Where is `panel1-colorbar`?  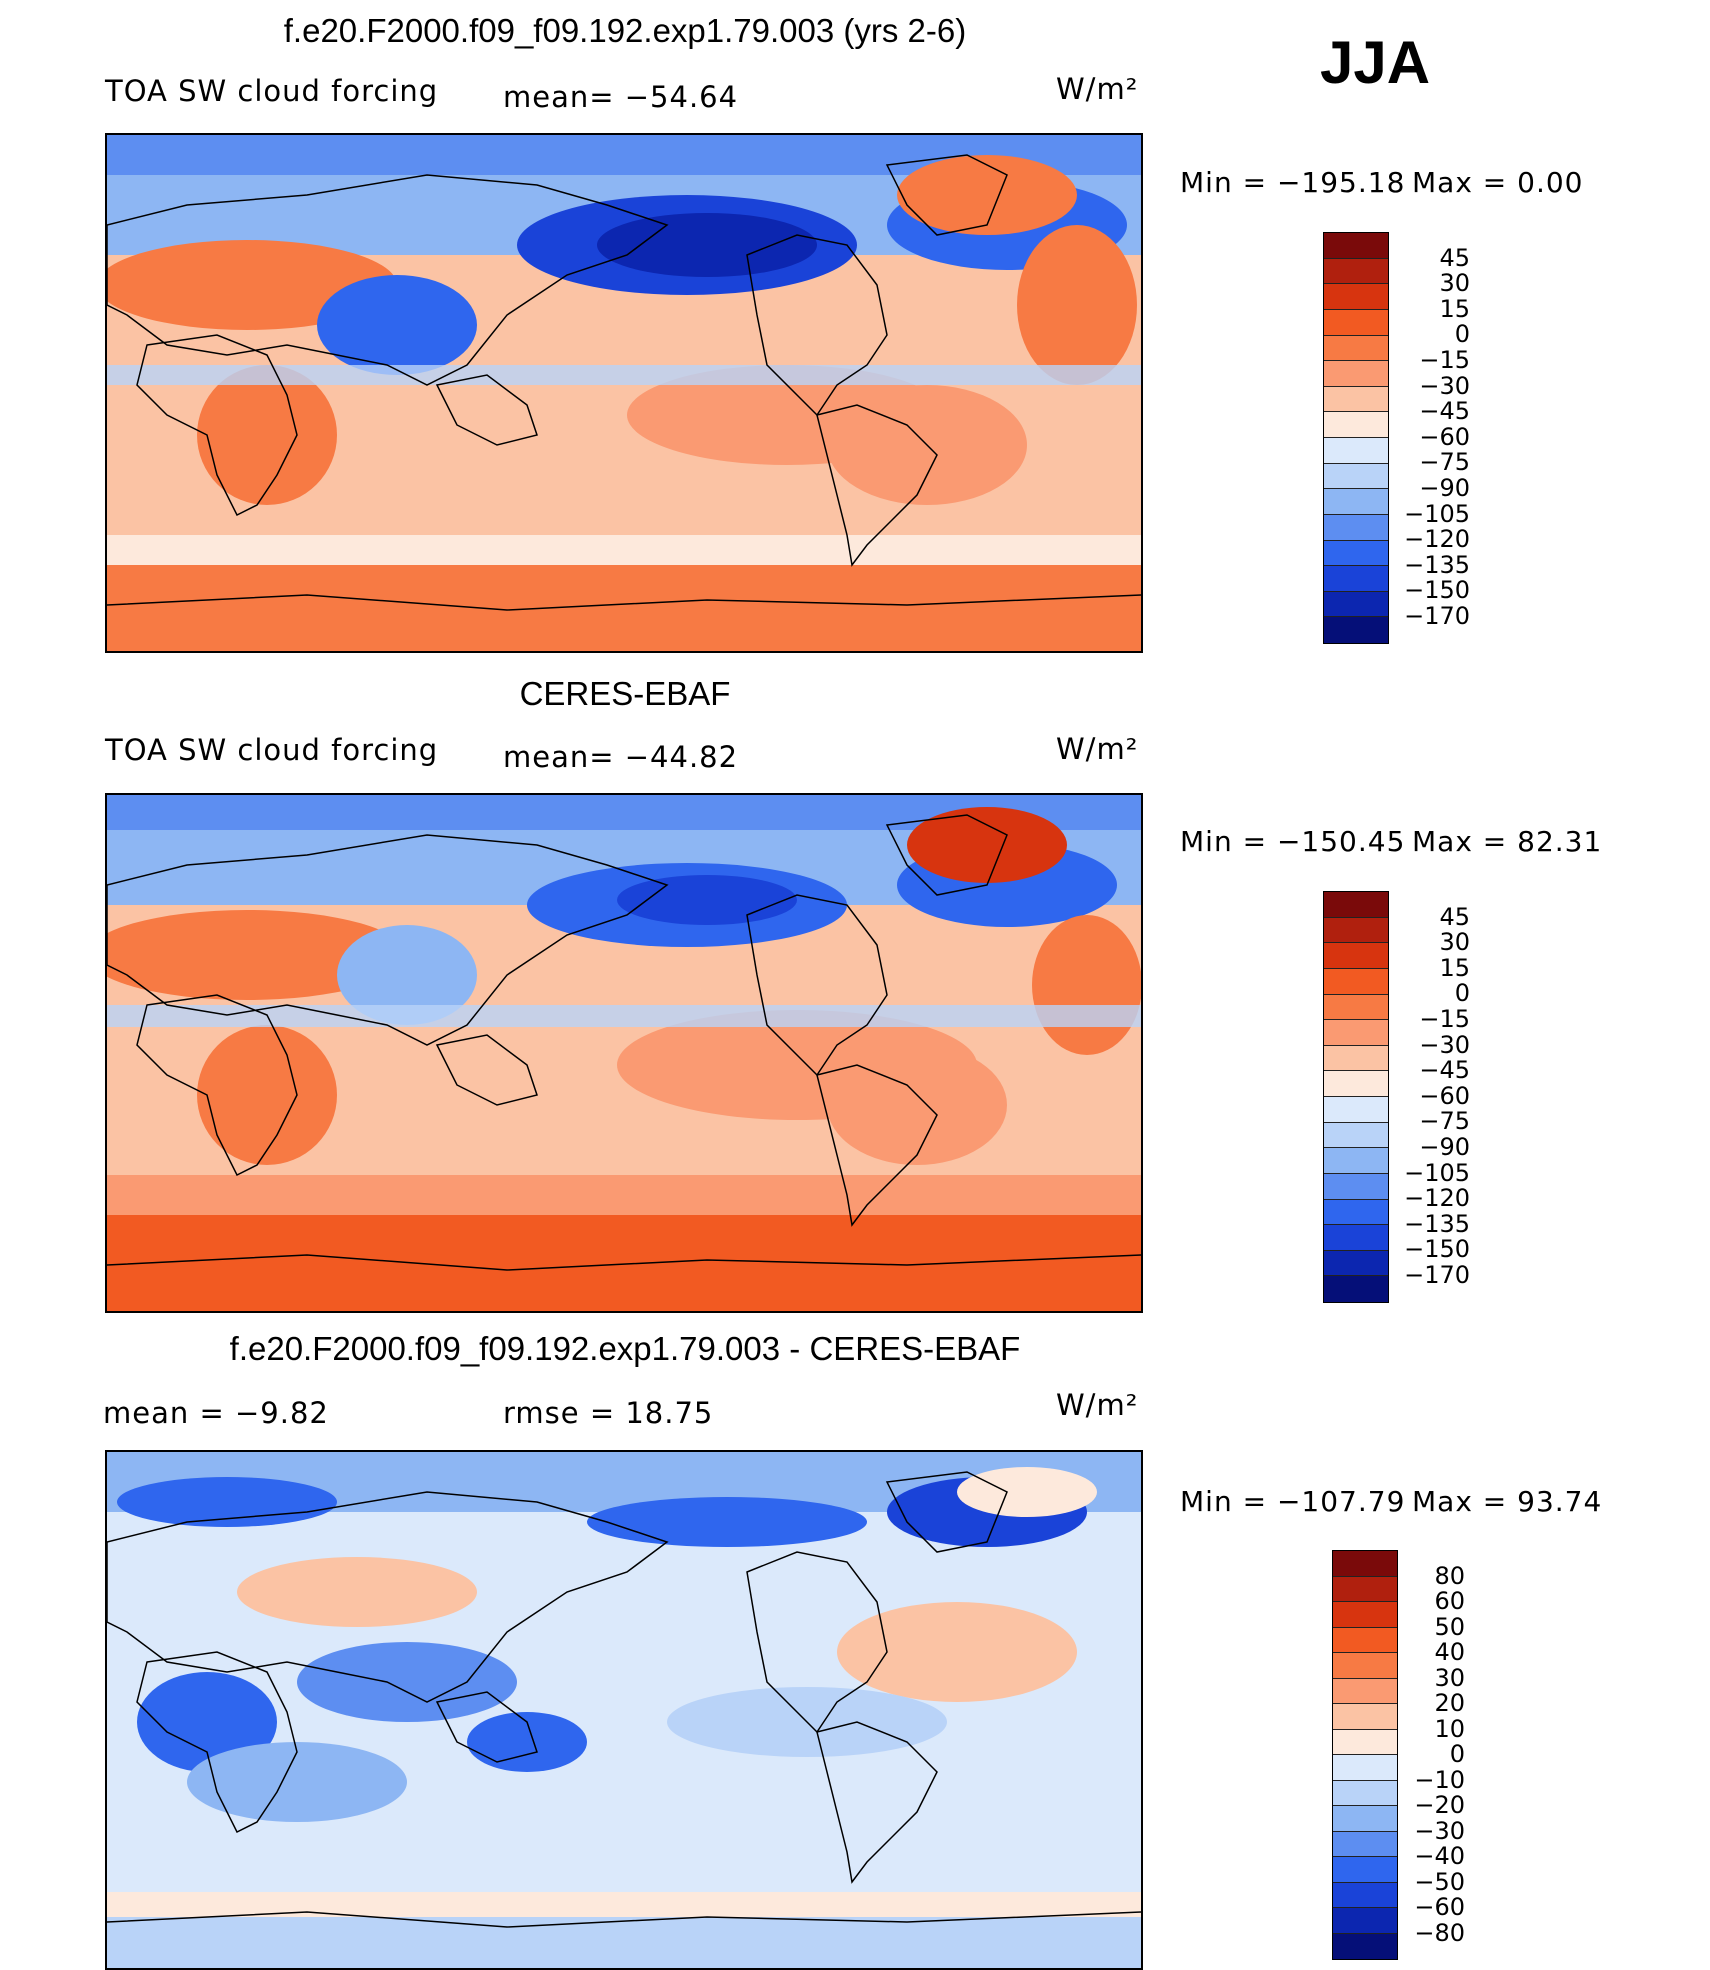 panel1-colorbar is located at coordinates (1356, 438).